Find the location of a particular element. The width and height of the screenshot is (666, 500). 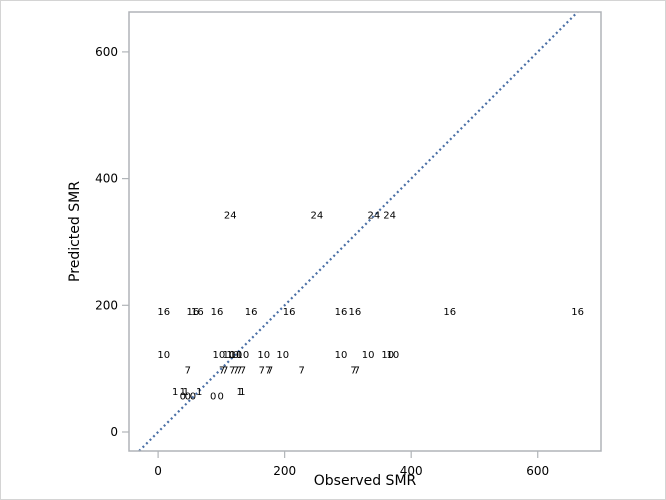

y-axis-label: Predicted SMR is located at coordinates (75, 231).